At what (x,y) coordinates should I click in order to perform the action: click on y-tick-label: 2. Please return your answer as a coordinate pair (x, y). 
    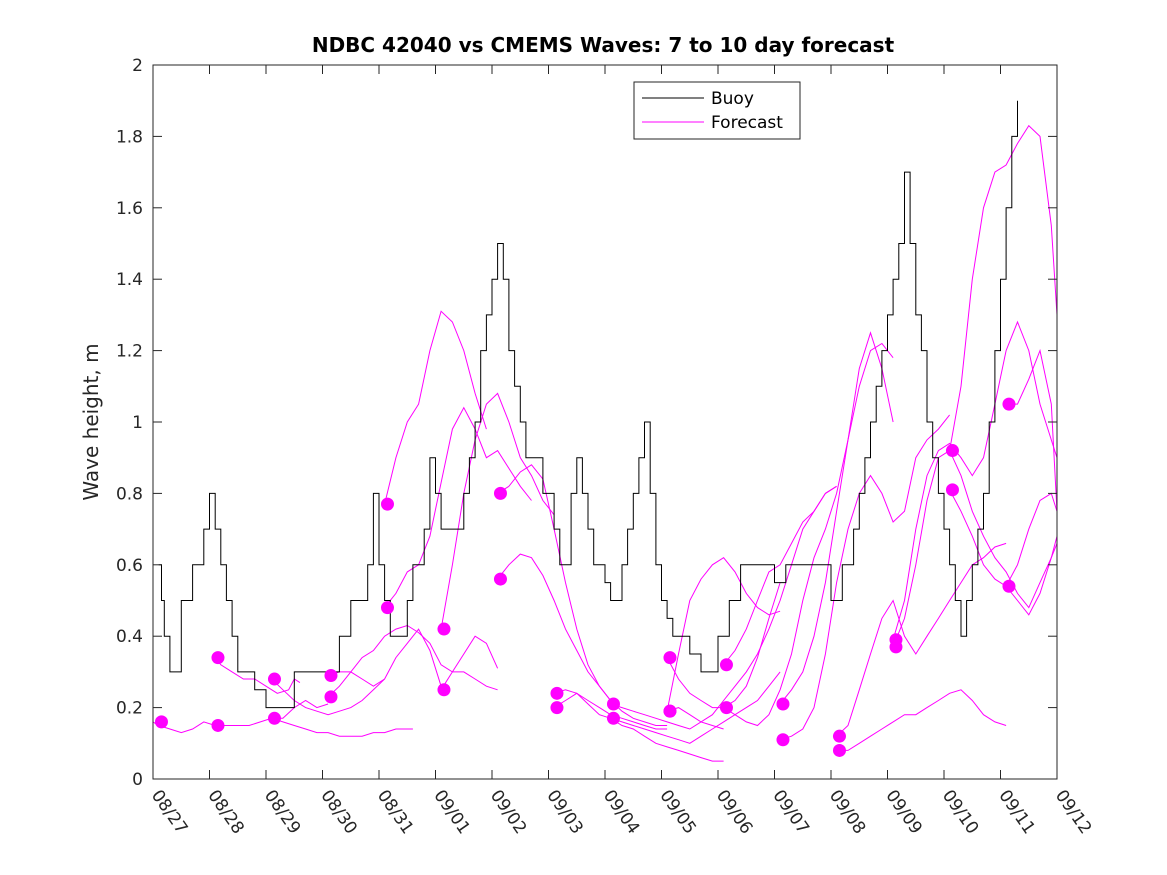
    Looking at the image, I should click on (137, 66).